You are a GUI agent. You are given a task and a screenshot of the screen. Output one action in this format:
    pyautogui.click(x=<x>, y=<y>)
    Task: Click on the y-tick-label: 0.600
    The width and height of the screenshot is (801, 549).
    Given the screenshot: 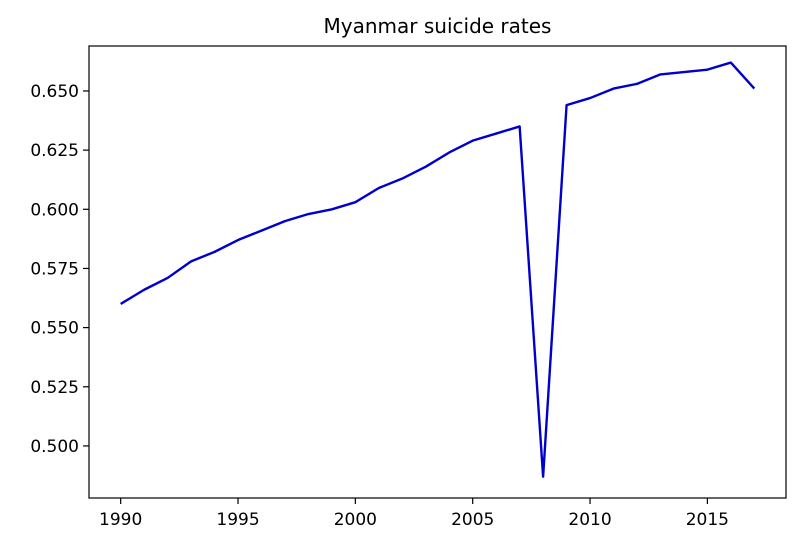 What is the action you would take?
    pyautogui.click(x=54, y=210)
    